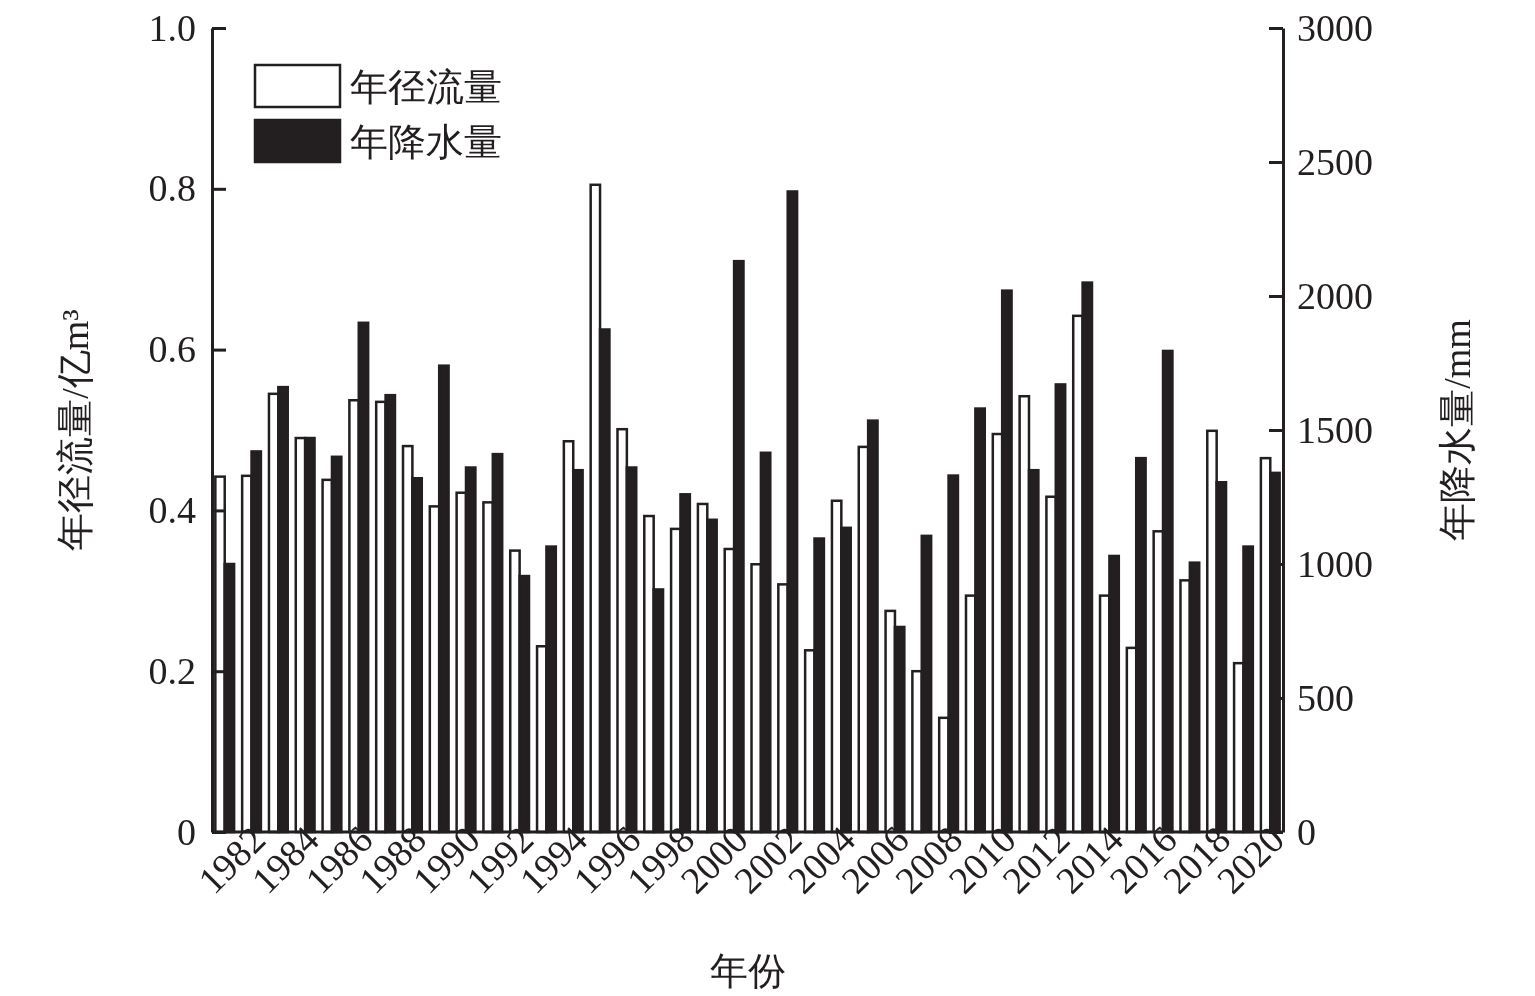 This screenshot has height=996, width=1535. What do you see at coordinates (75, 430) in the screenshot?
I see `y-axis-title: 年径流量/亿m³` at bounding box center [75, 430].